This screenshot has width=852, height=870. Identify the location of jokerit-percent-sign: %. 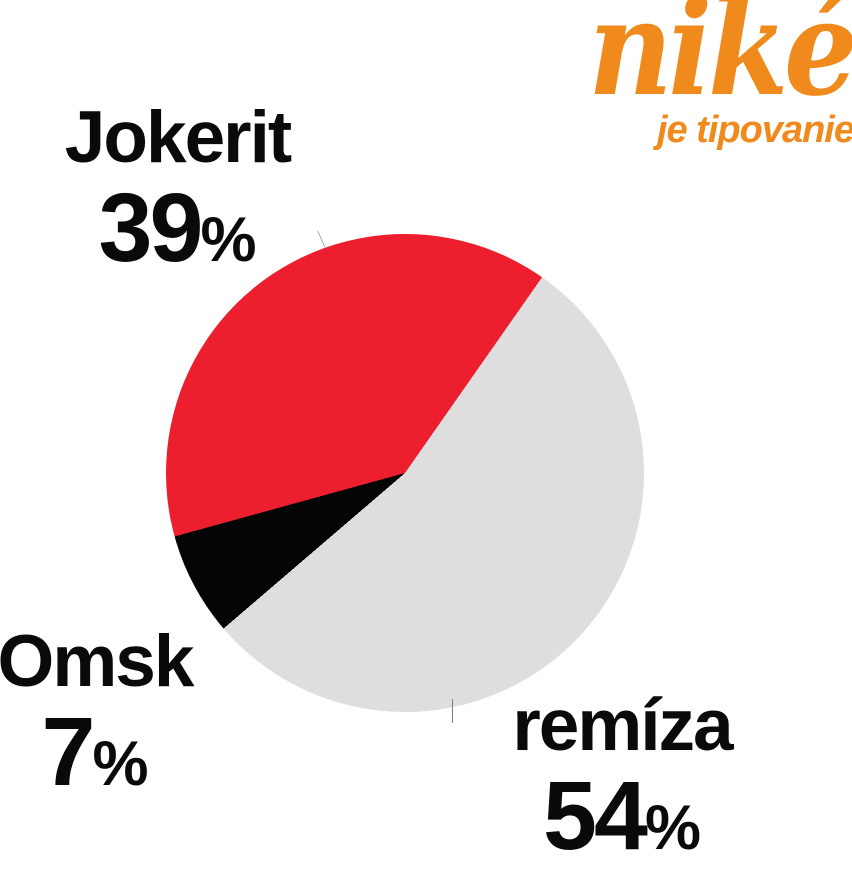
(228, 239).